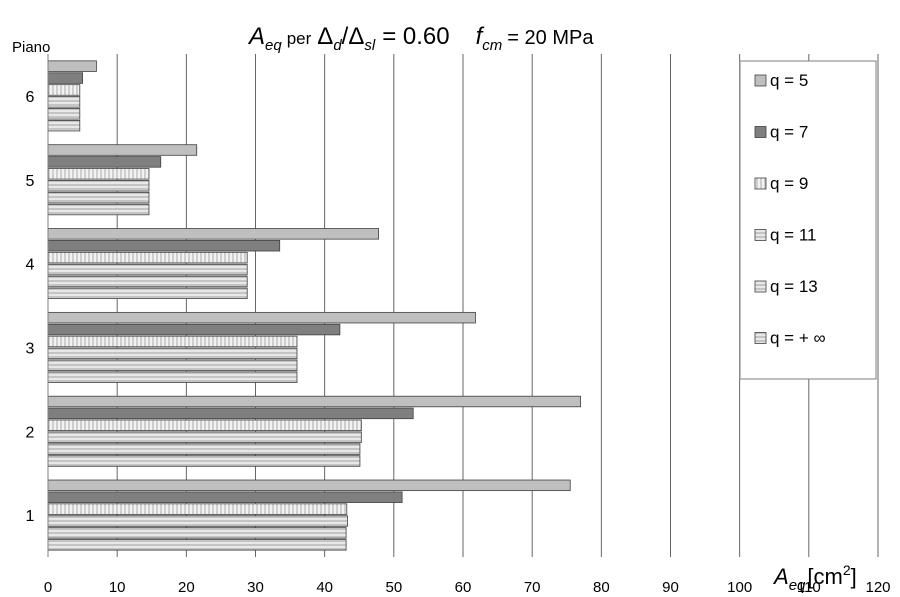 This screenshot has width=900, height=597. I want to click on category-label: 1, so click(30, 516).